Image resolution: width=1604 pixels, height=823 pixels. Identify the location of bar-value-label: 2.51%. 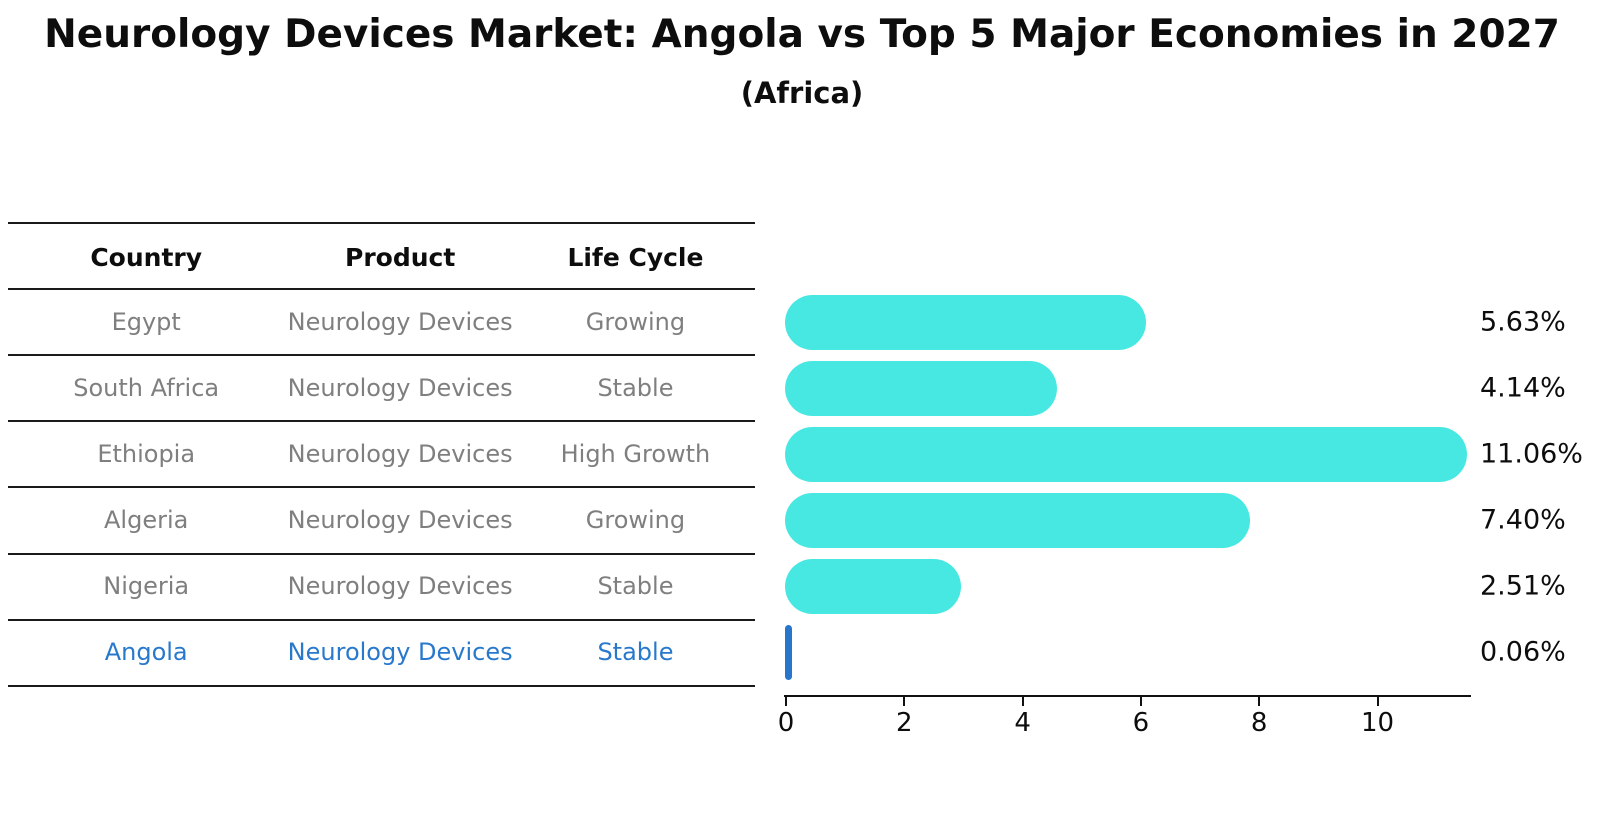
(1523, 586).